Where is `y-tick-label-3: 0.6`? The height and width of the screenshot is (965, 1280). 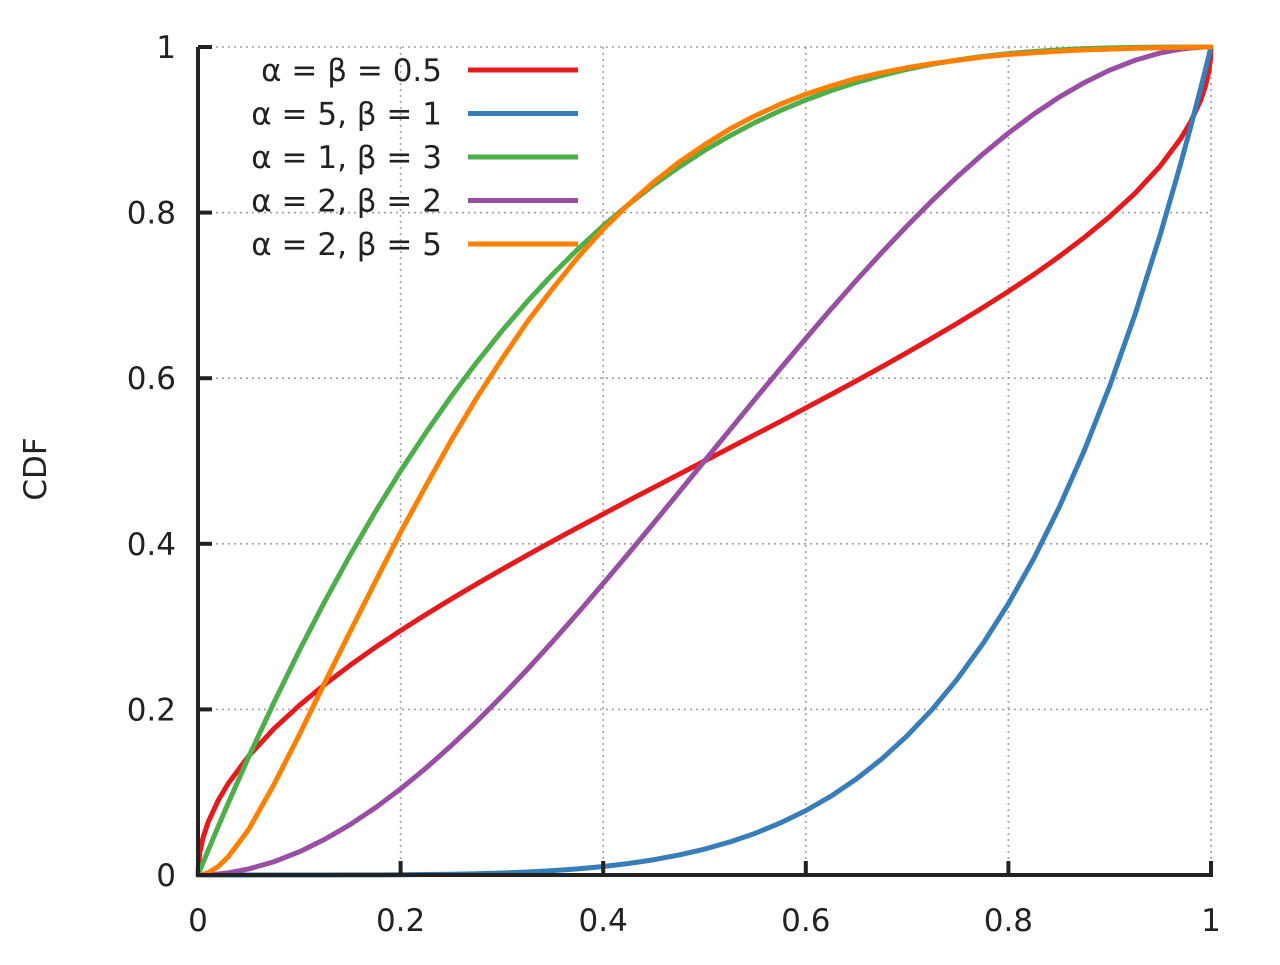 y-tick-label-3: 0.6 is located at coordinates (151, 379).